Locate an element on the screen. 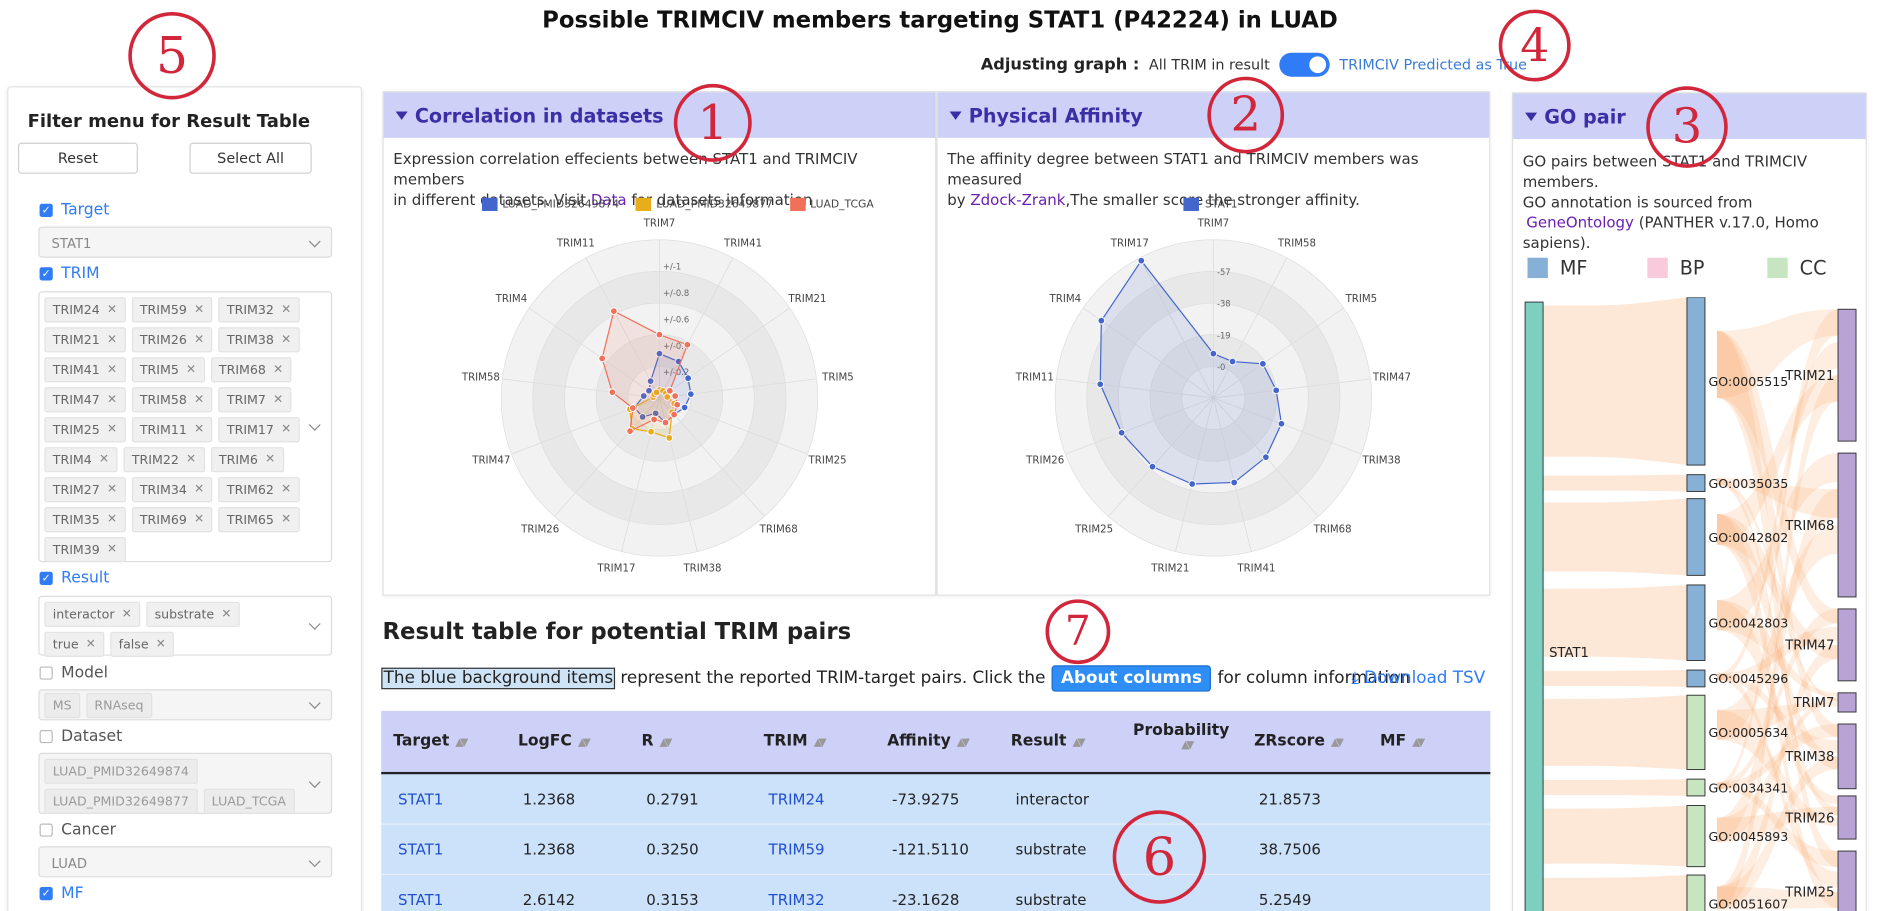 The image size is (1880, 911). cell-link: TRIM24 is located at coordinates (796, 798).